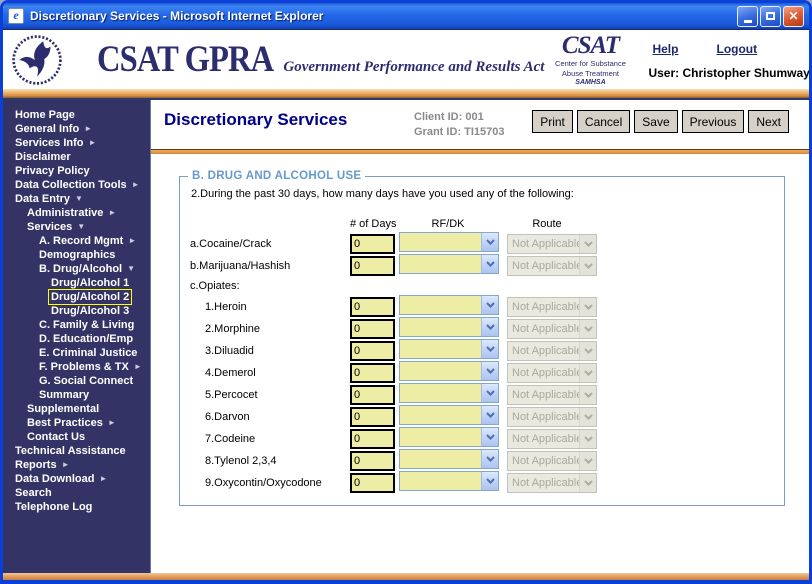 The image size is (812, 584). Describe the element at coordinates (76, 143) in the screenshot. I see `sidebar-item: Services Info ►` at that location.